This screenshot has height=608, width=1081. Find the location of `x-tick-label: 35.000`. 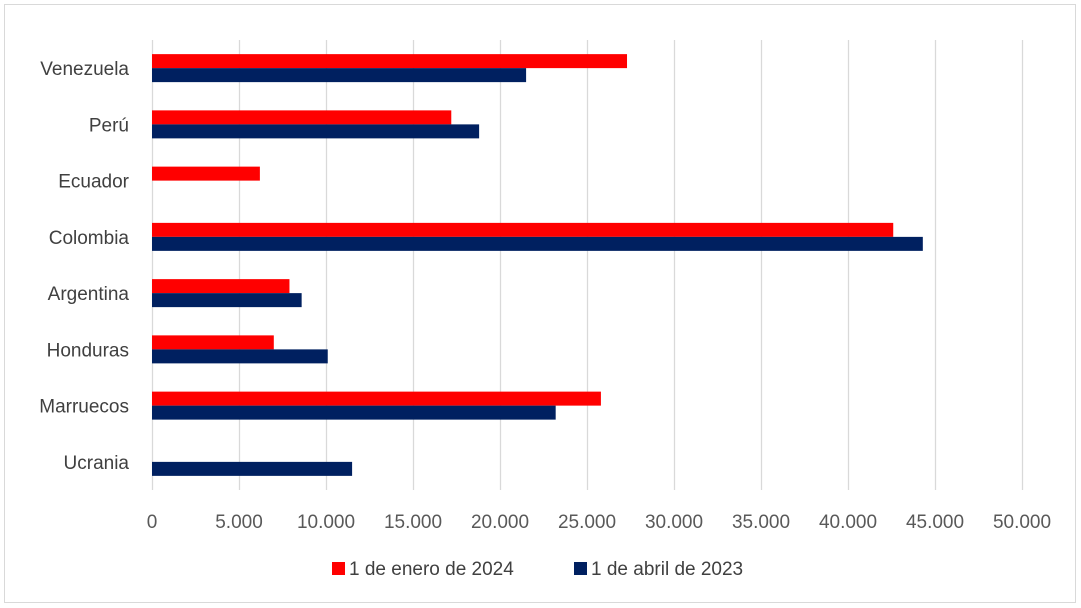

x-tick-label: 35.000 is located at coordinates (761, 522).